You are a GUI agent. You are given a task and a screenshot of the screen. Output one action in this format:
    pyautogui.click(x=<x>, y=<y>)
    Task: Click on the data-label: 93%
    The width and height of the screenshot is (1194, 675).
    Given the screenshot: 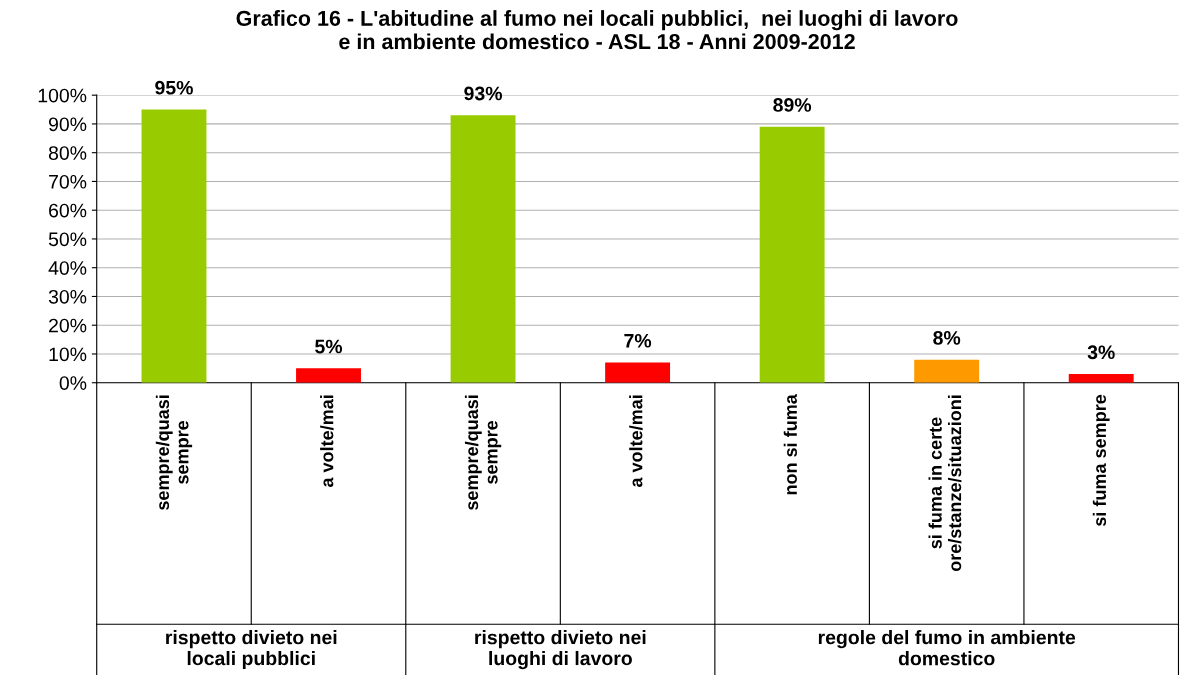 What is the action you would take?
    pyautogui.click(x=483, y=93)
    